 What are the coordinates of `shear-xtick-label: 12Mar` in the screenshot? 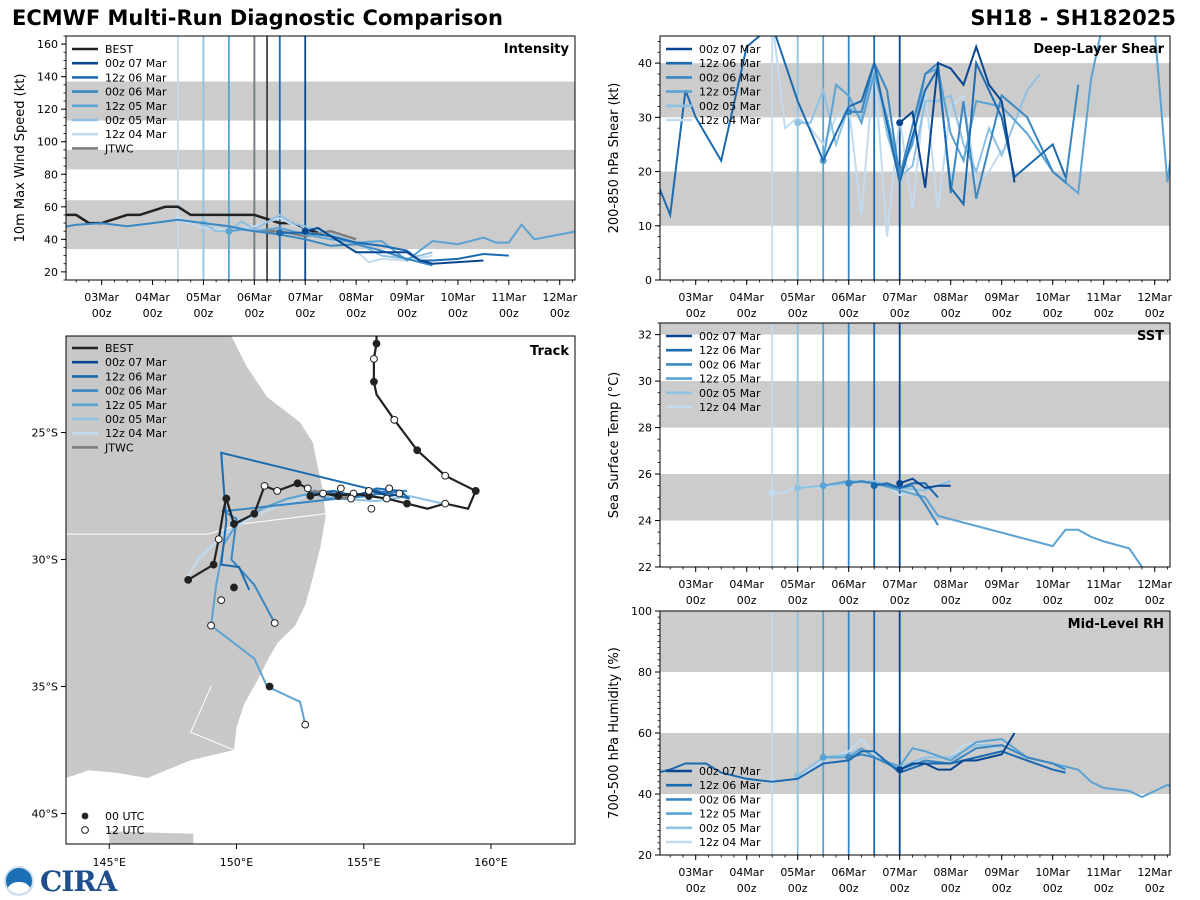 It's located at (1154, 297).